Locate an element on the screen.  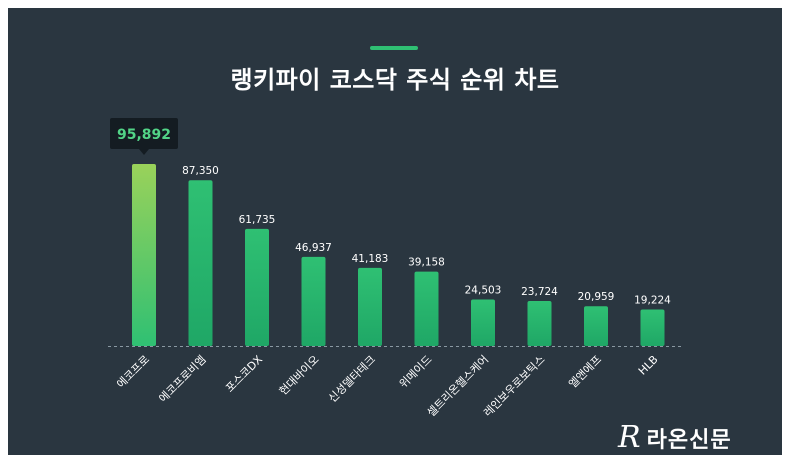
bar-value-label-0: 95,892 is located at coordinates (144, 135).